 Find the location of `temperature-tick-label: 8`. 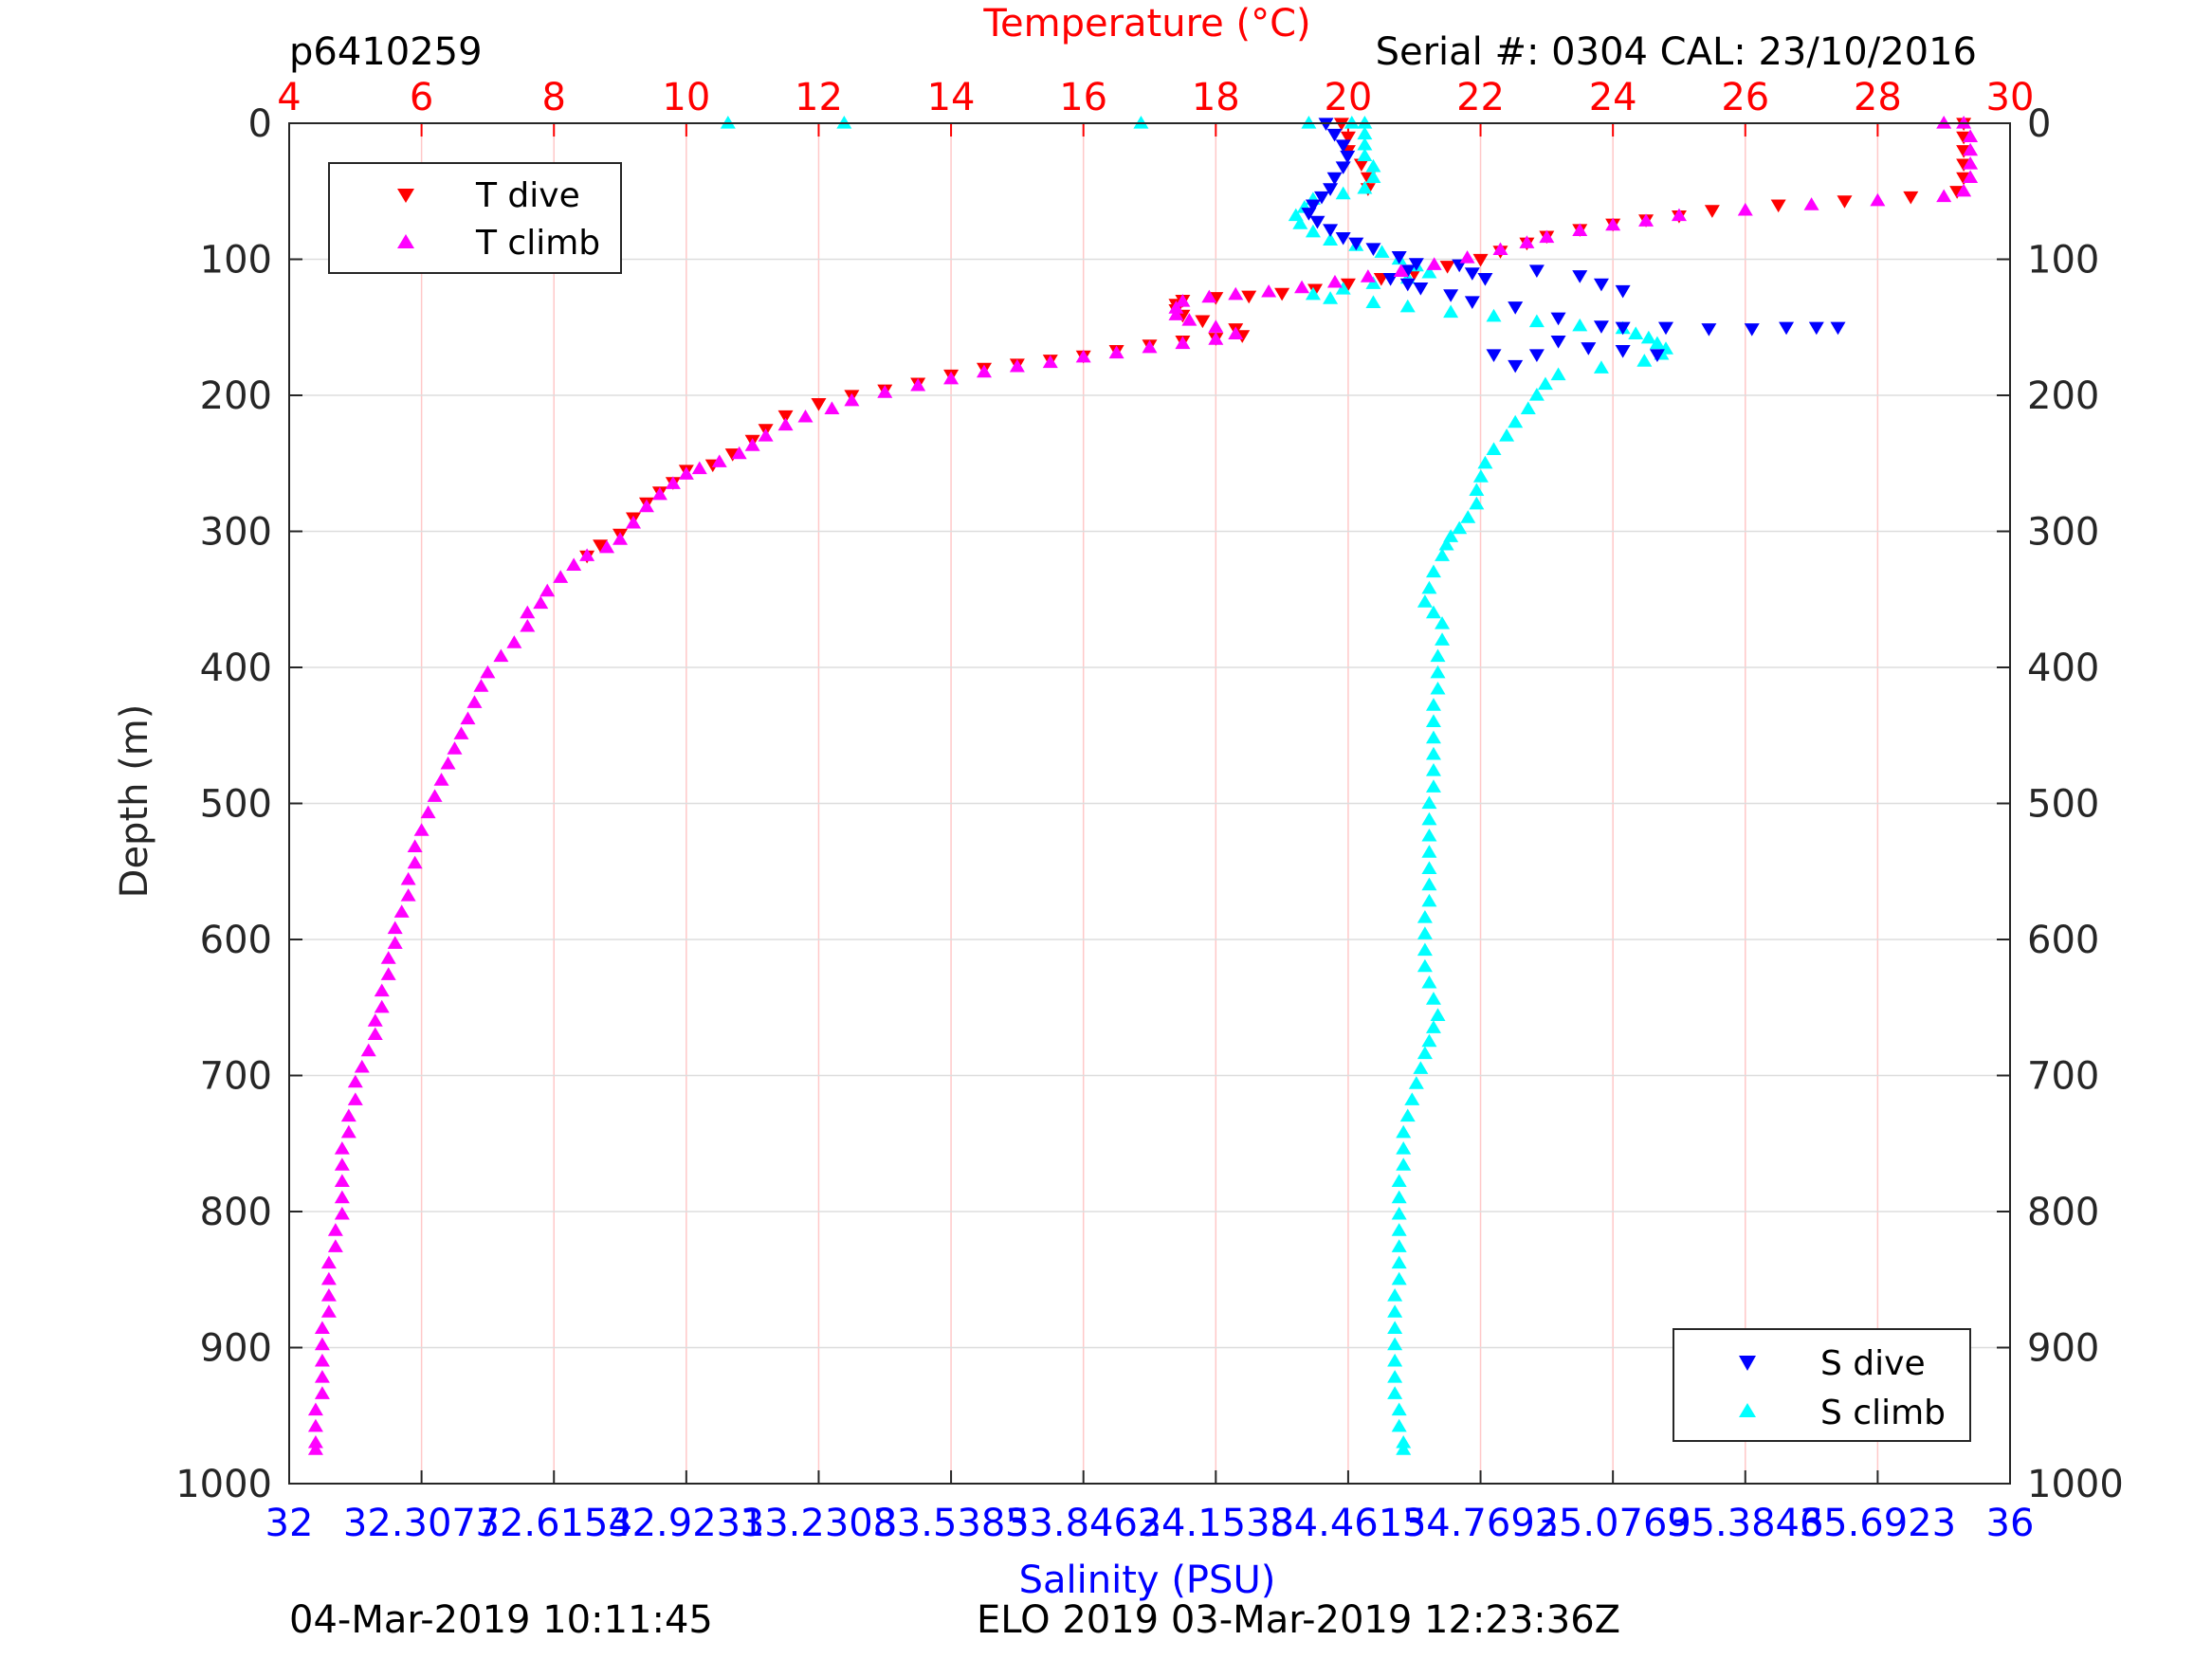

temperature-tick-label: 8 is located at coordinates (554, 97).